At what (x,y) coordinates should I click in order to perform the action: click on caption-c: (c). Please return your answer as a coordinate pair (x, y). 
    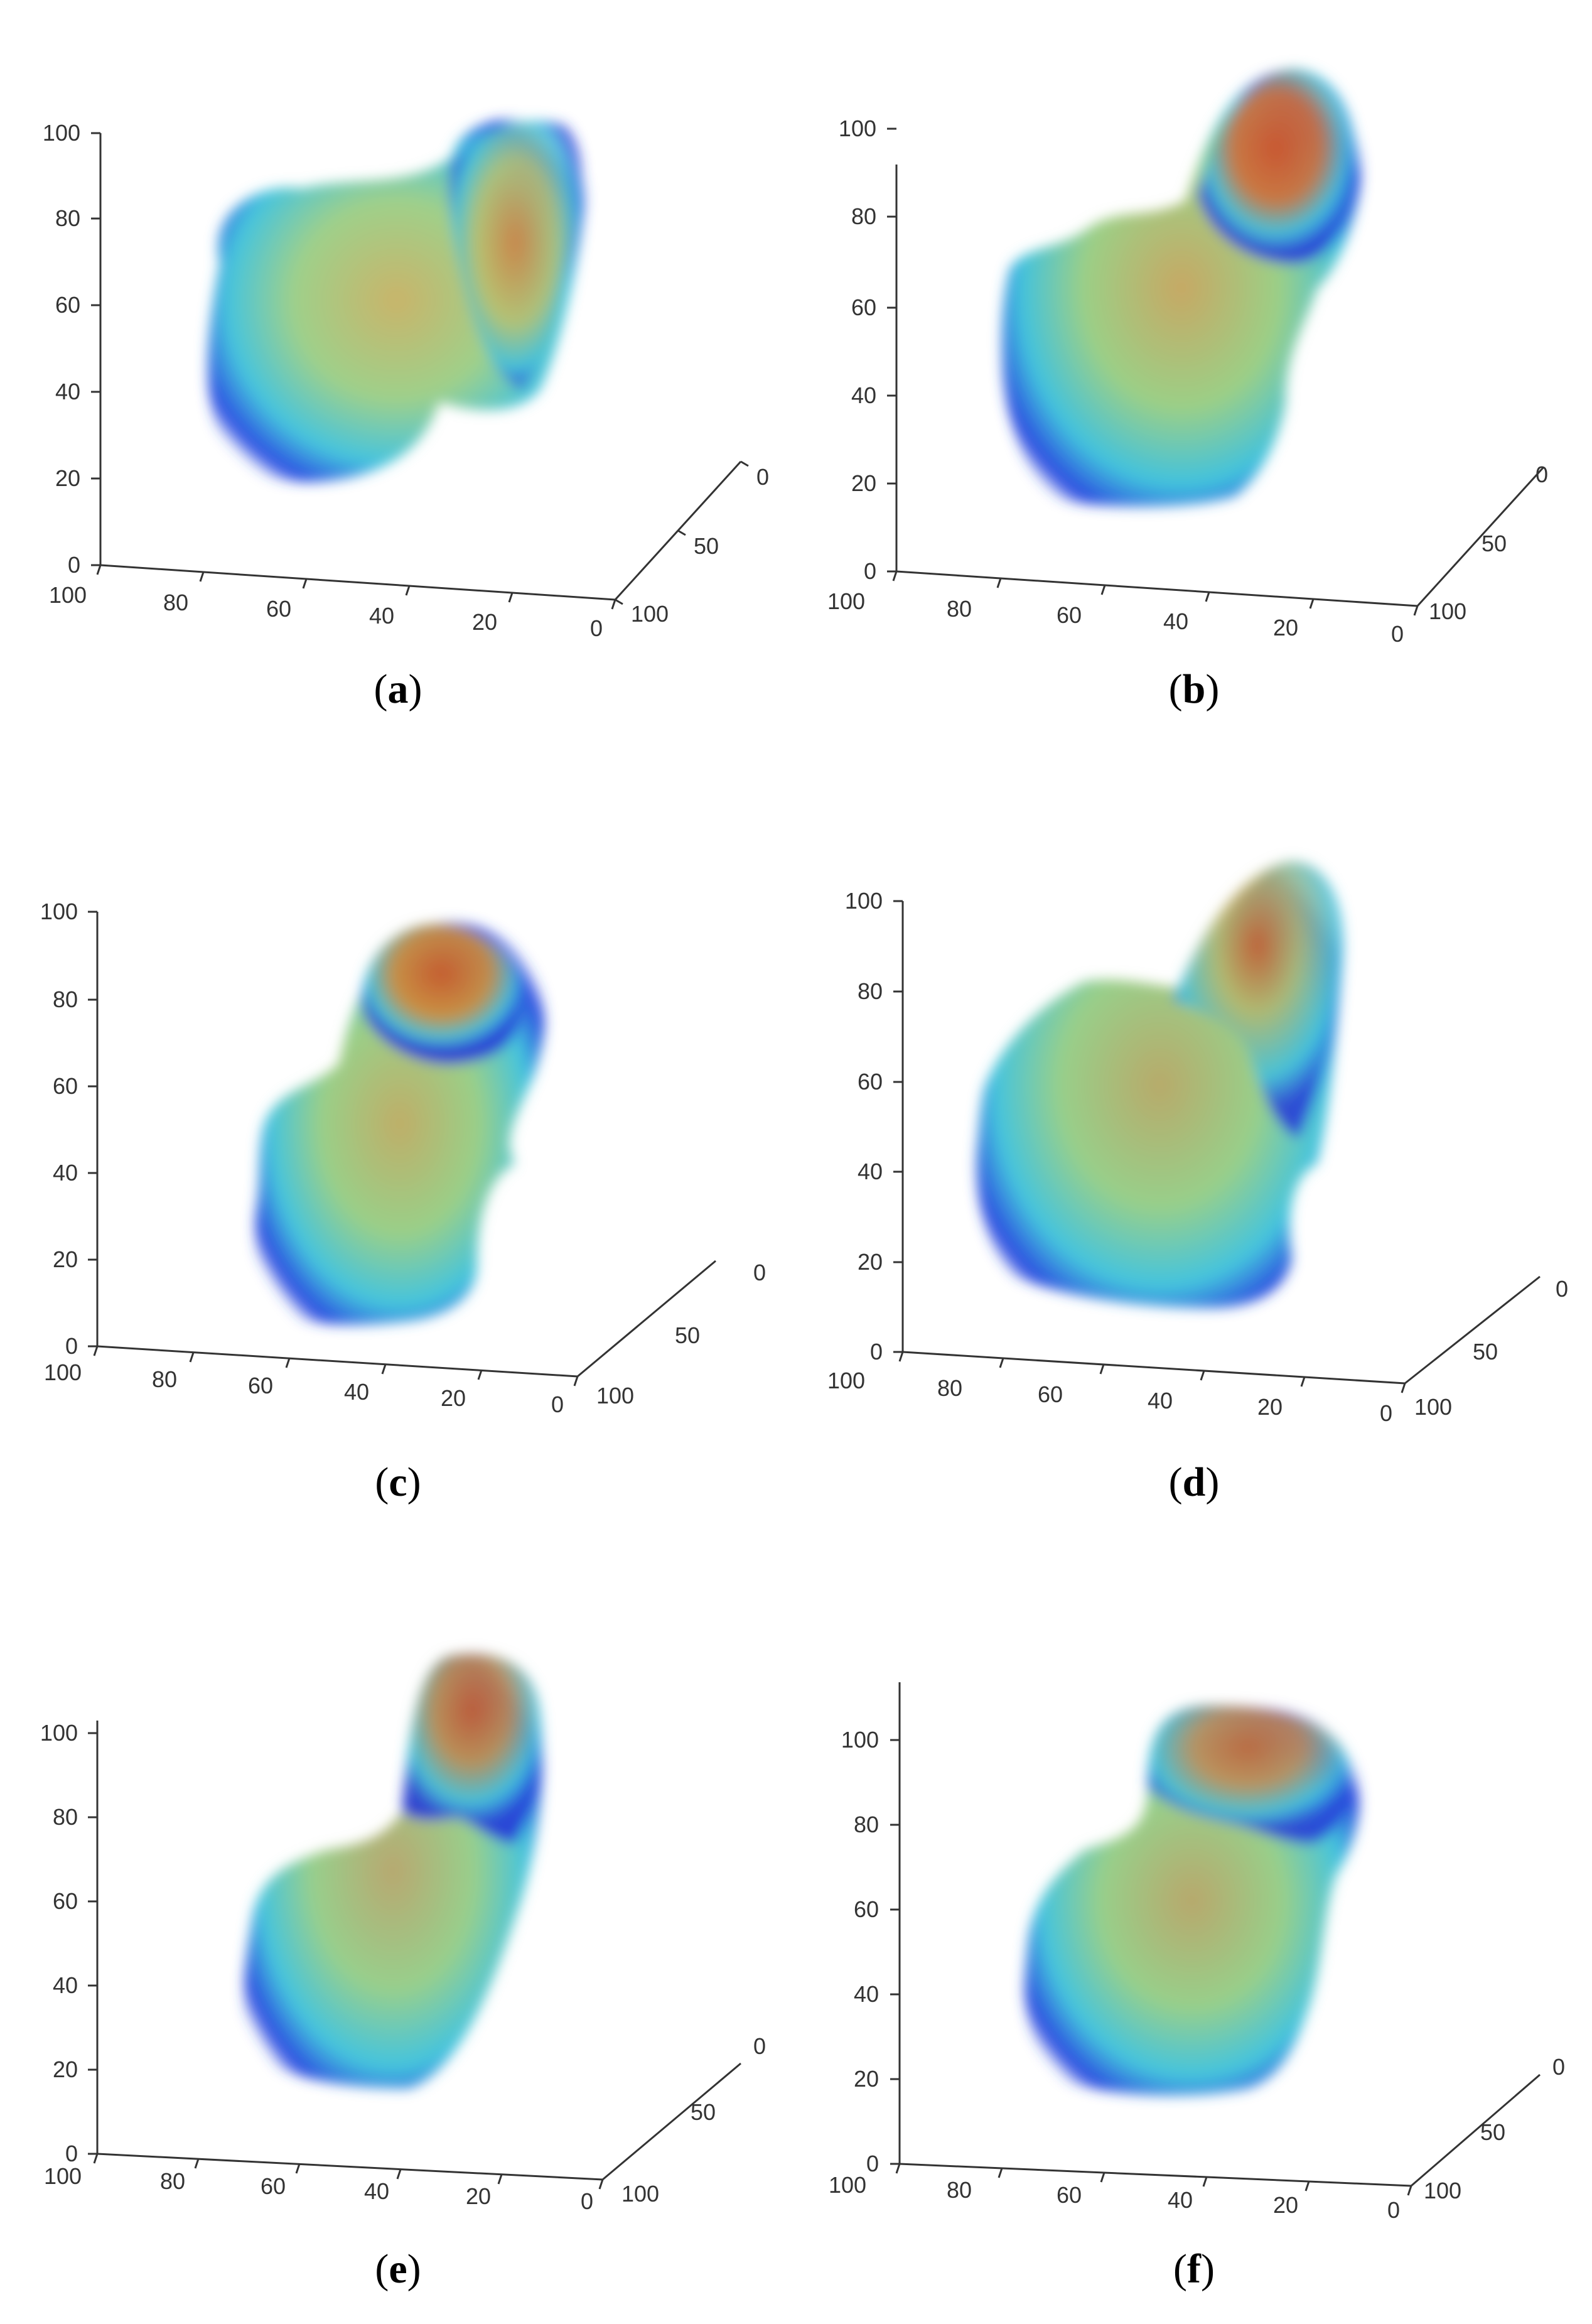
    Looking at the image, I should click on (398, 1482).